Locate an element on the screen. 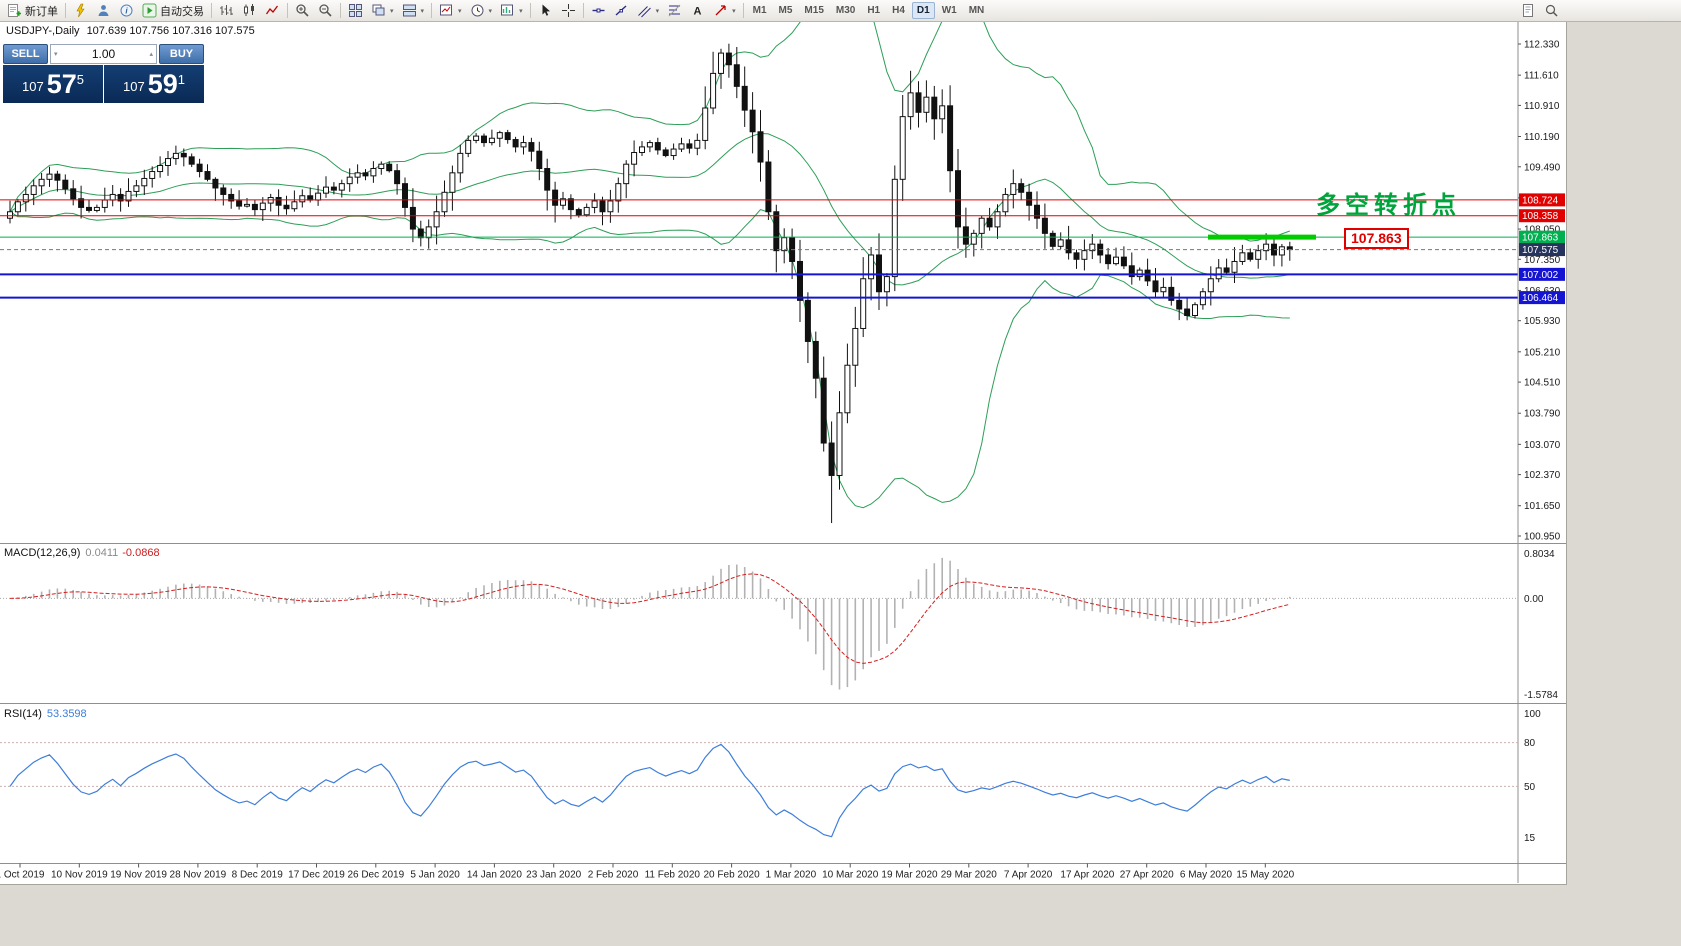 The height and width of the screenshot is (946, 1681). toolbar-separator is located at coordinates (340, 10).